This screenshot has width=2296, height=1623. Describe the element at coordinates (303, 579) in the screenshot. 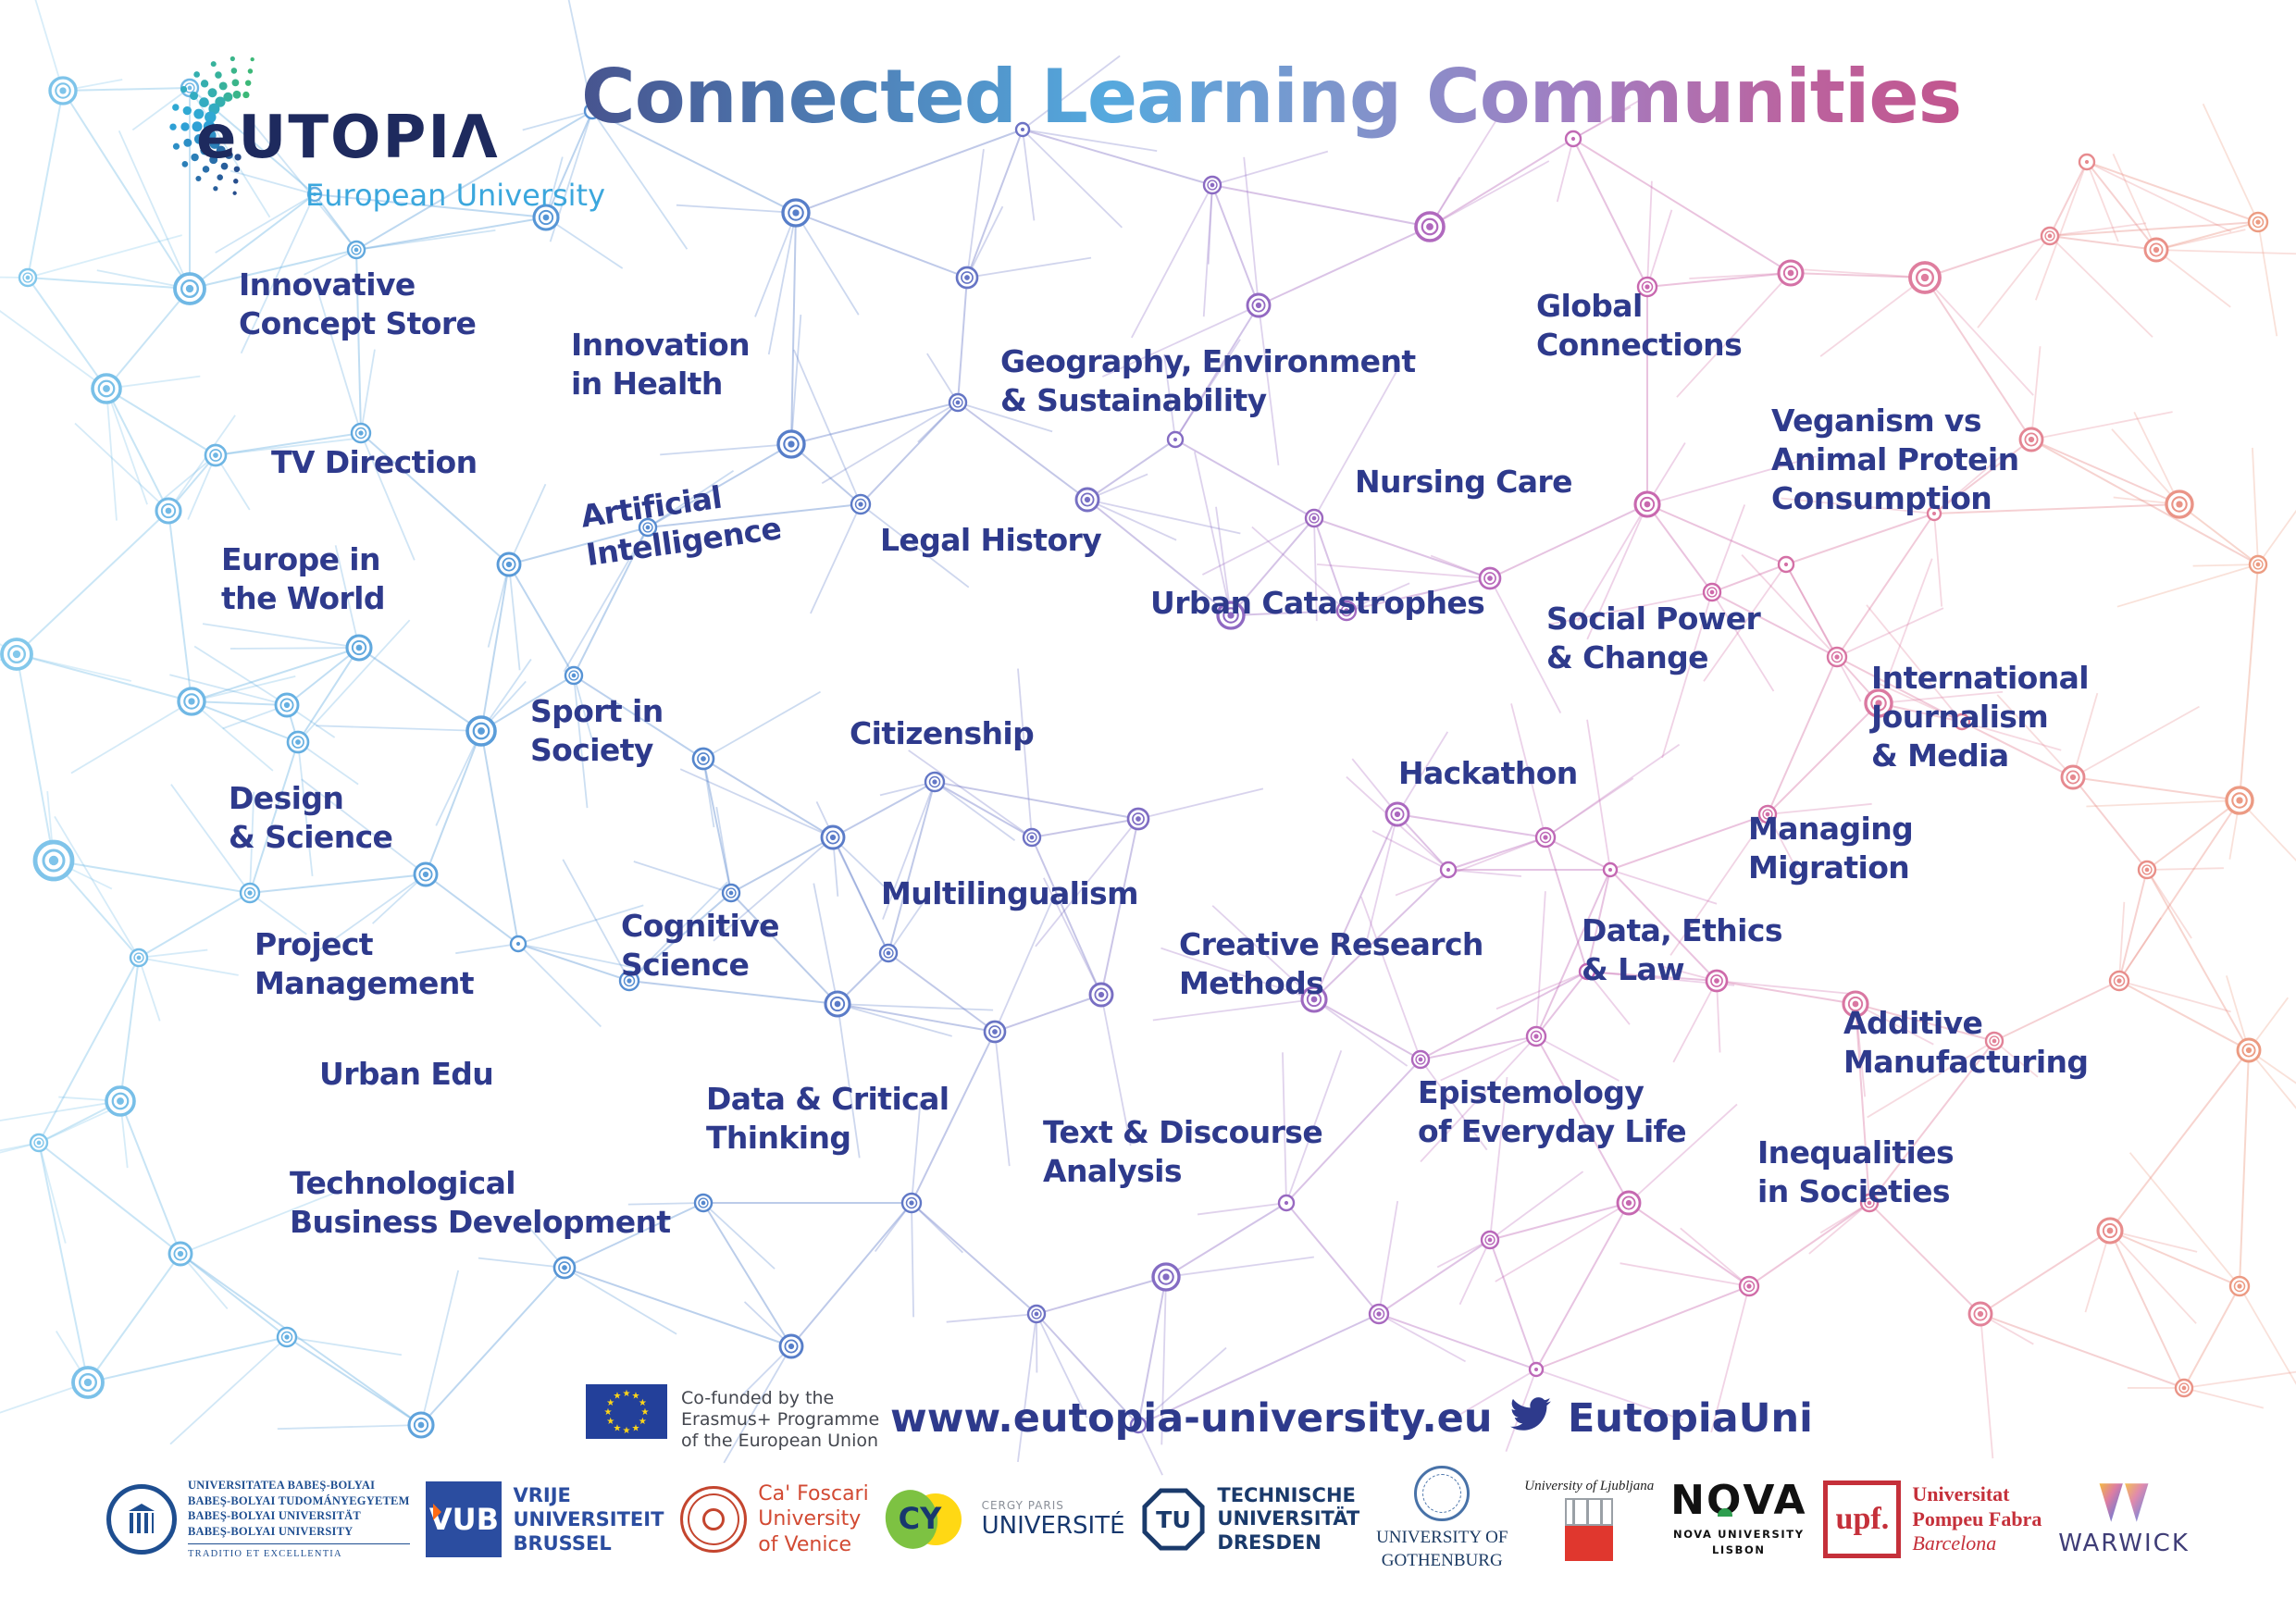

I see `community-label-europe-in-the-world: Europe in the World` at that location.